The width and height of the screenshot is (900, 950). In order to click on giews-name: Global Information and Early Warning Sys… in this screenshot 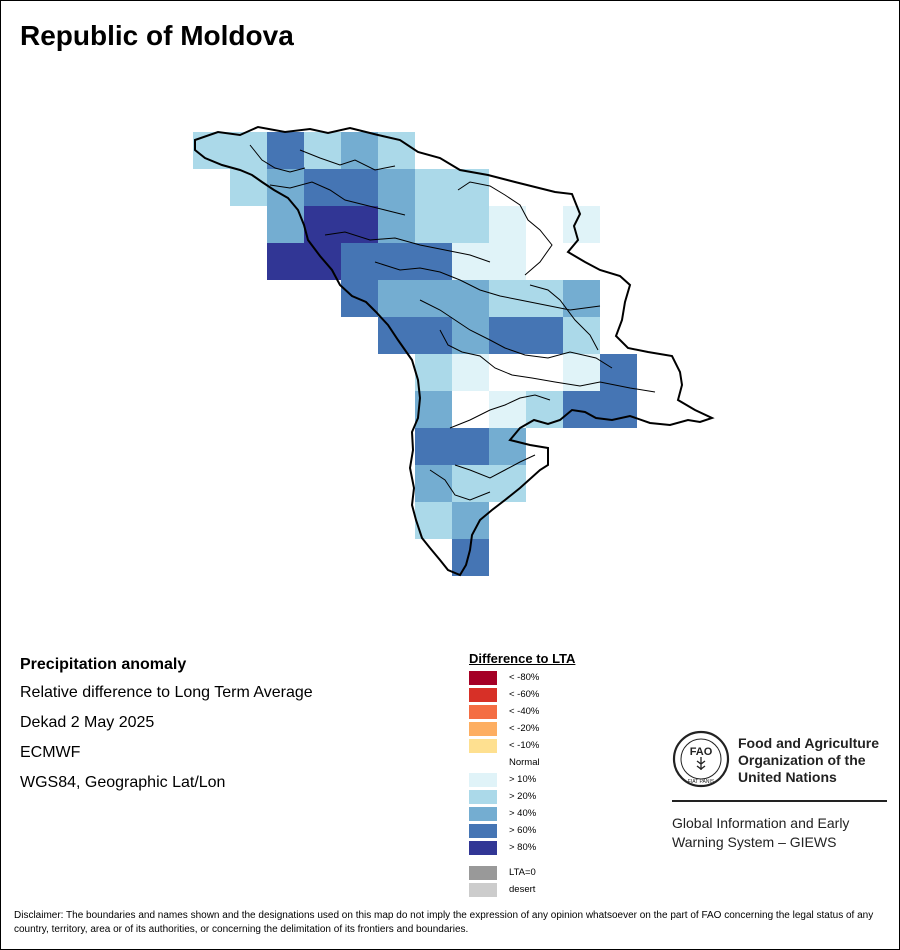, I will do `click(782, 833)`.